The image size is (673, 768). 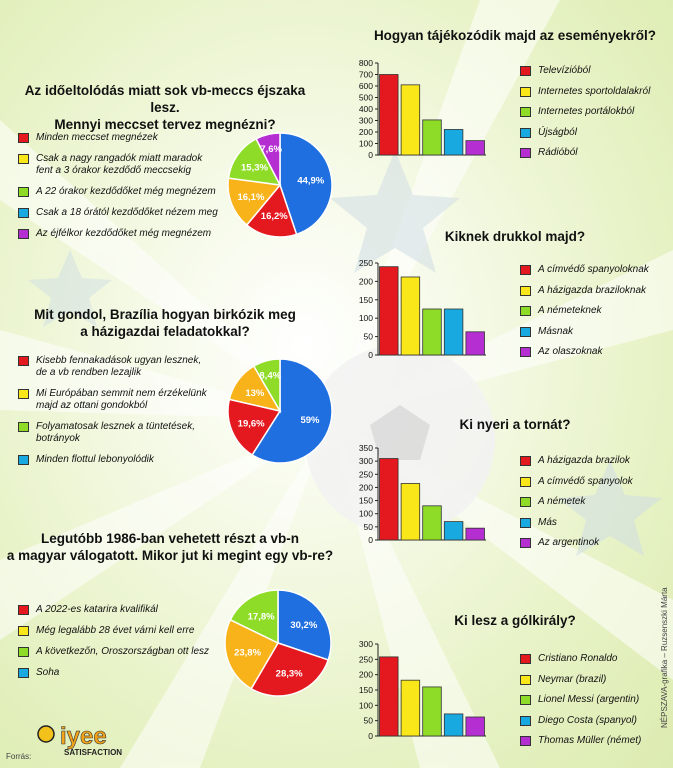 What do you see at coordinates (366, 514) in the screenshot?
I see `y-tick-label: 100` at bounding box center [366, 514].